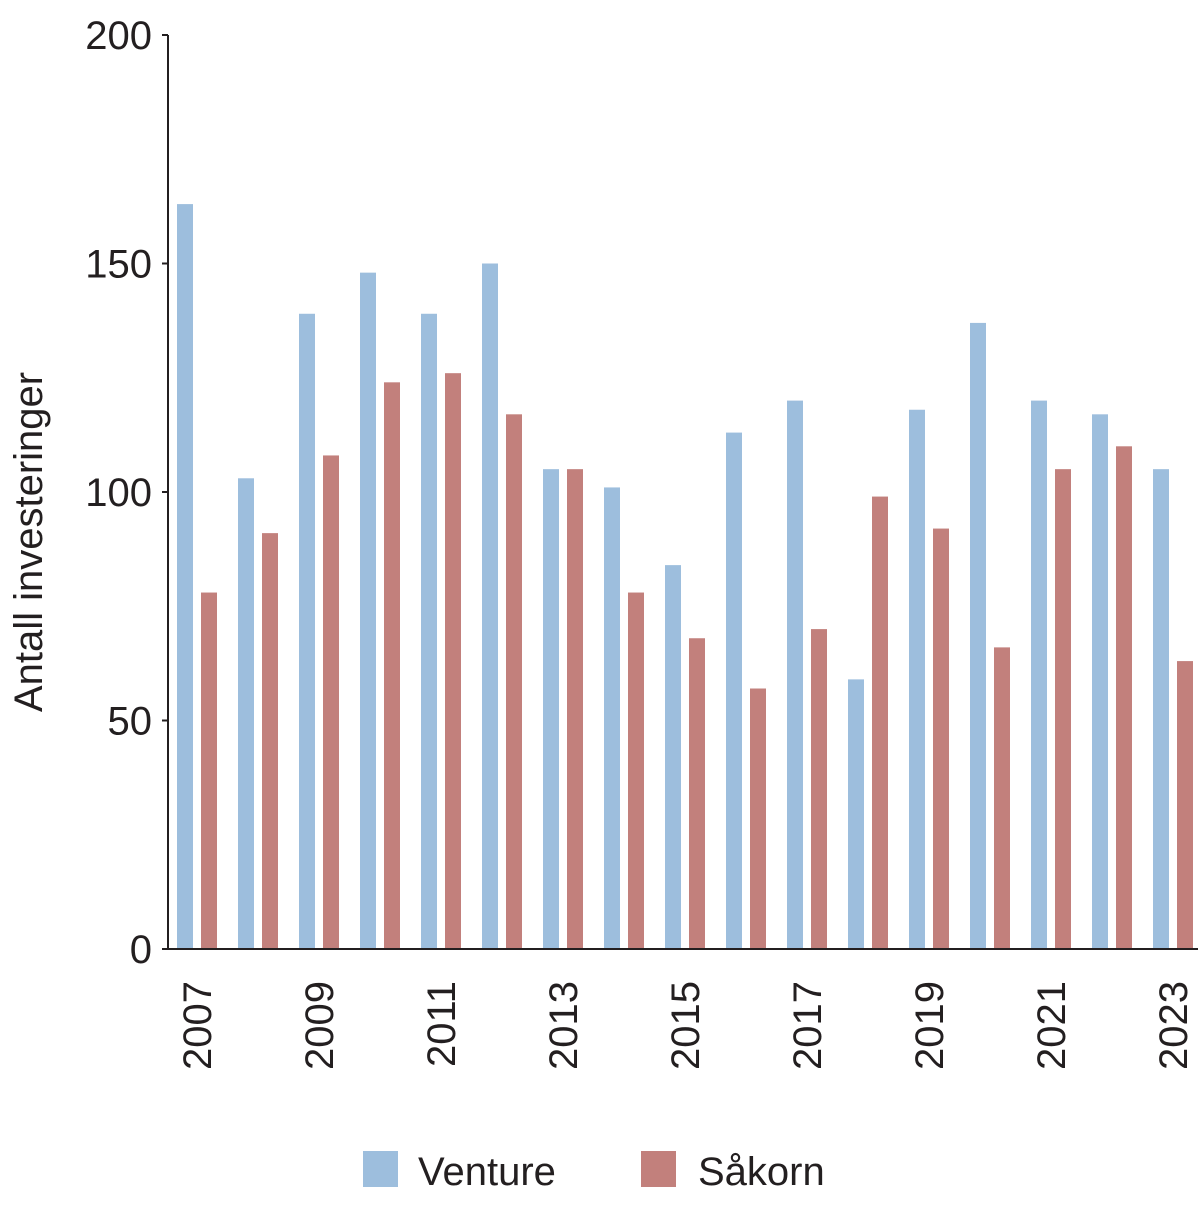 This screenshot has width=1200, height=1213. What do you see at coordinates (1063, 709) in the screenshot?
I see `bar-s-korn-2021` at bounding box center [1063, 709].